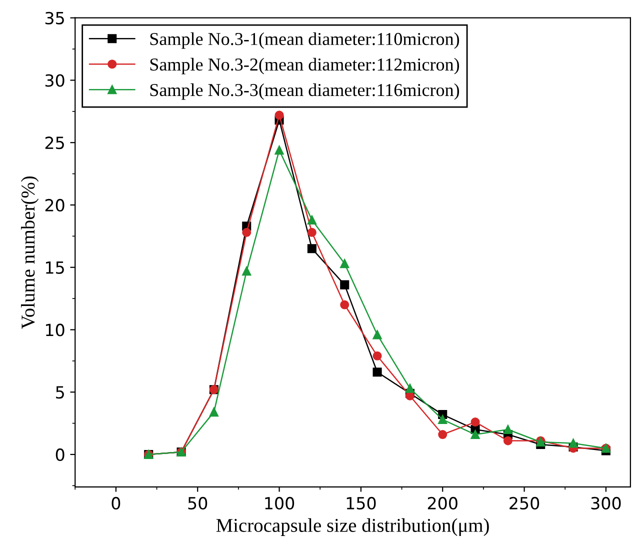 The image size is (642, 541). I want to click on y-tick-label: 20, so click(54, 205).